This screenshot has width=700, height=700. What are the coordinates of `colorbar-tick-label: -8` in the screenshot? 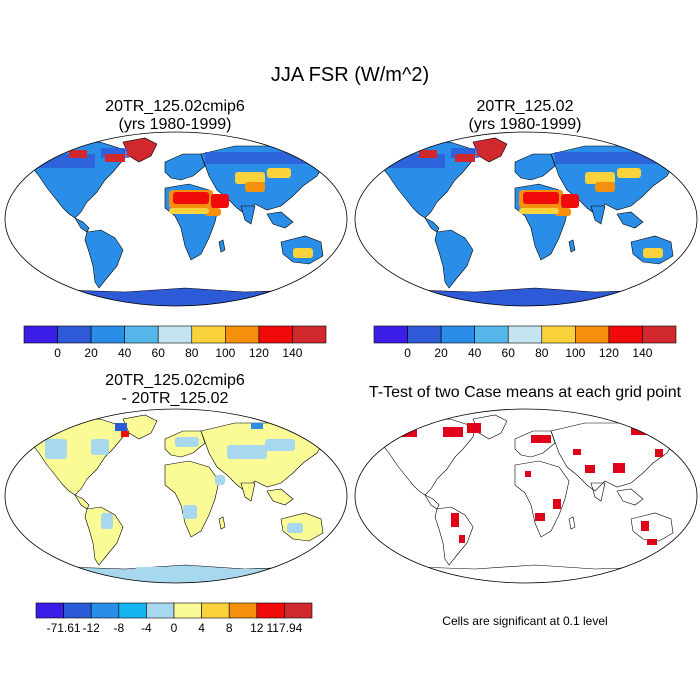 It's located at (118, 628).